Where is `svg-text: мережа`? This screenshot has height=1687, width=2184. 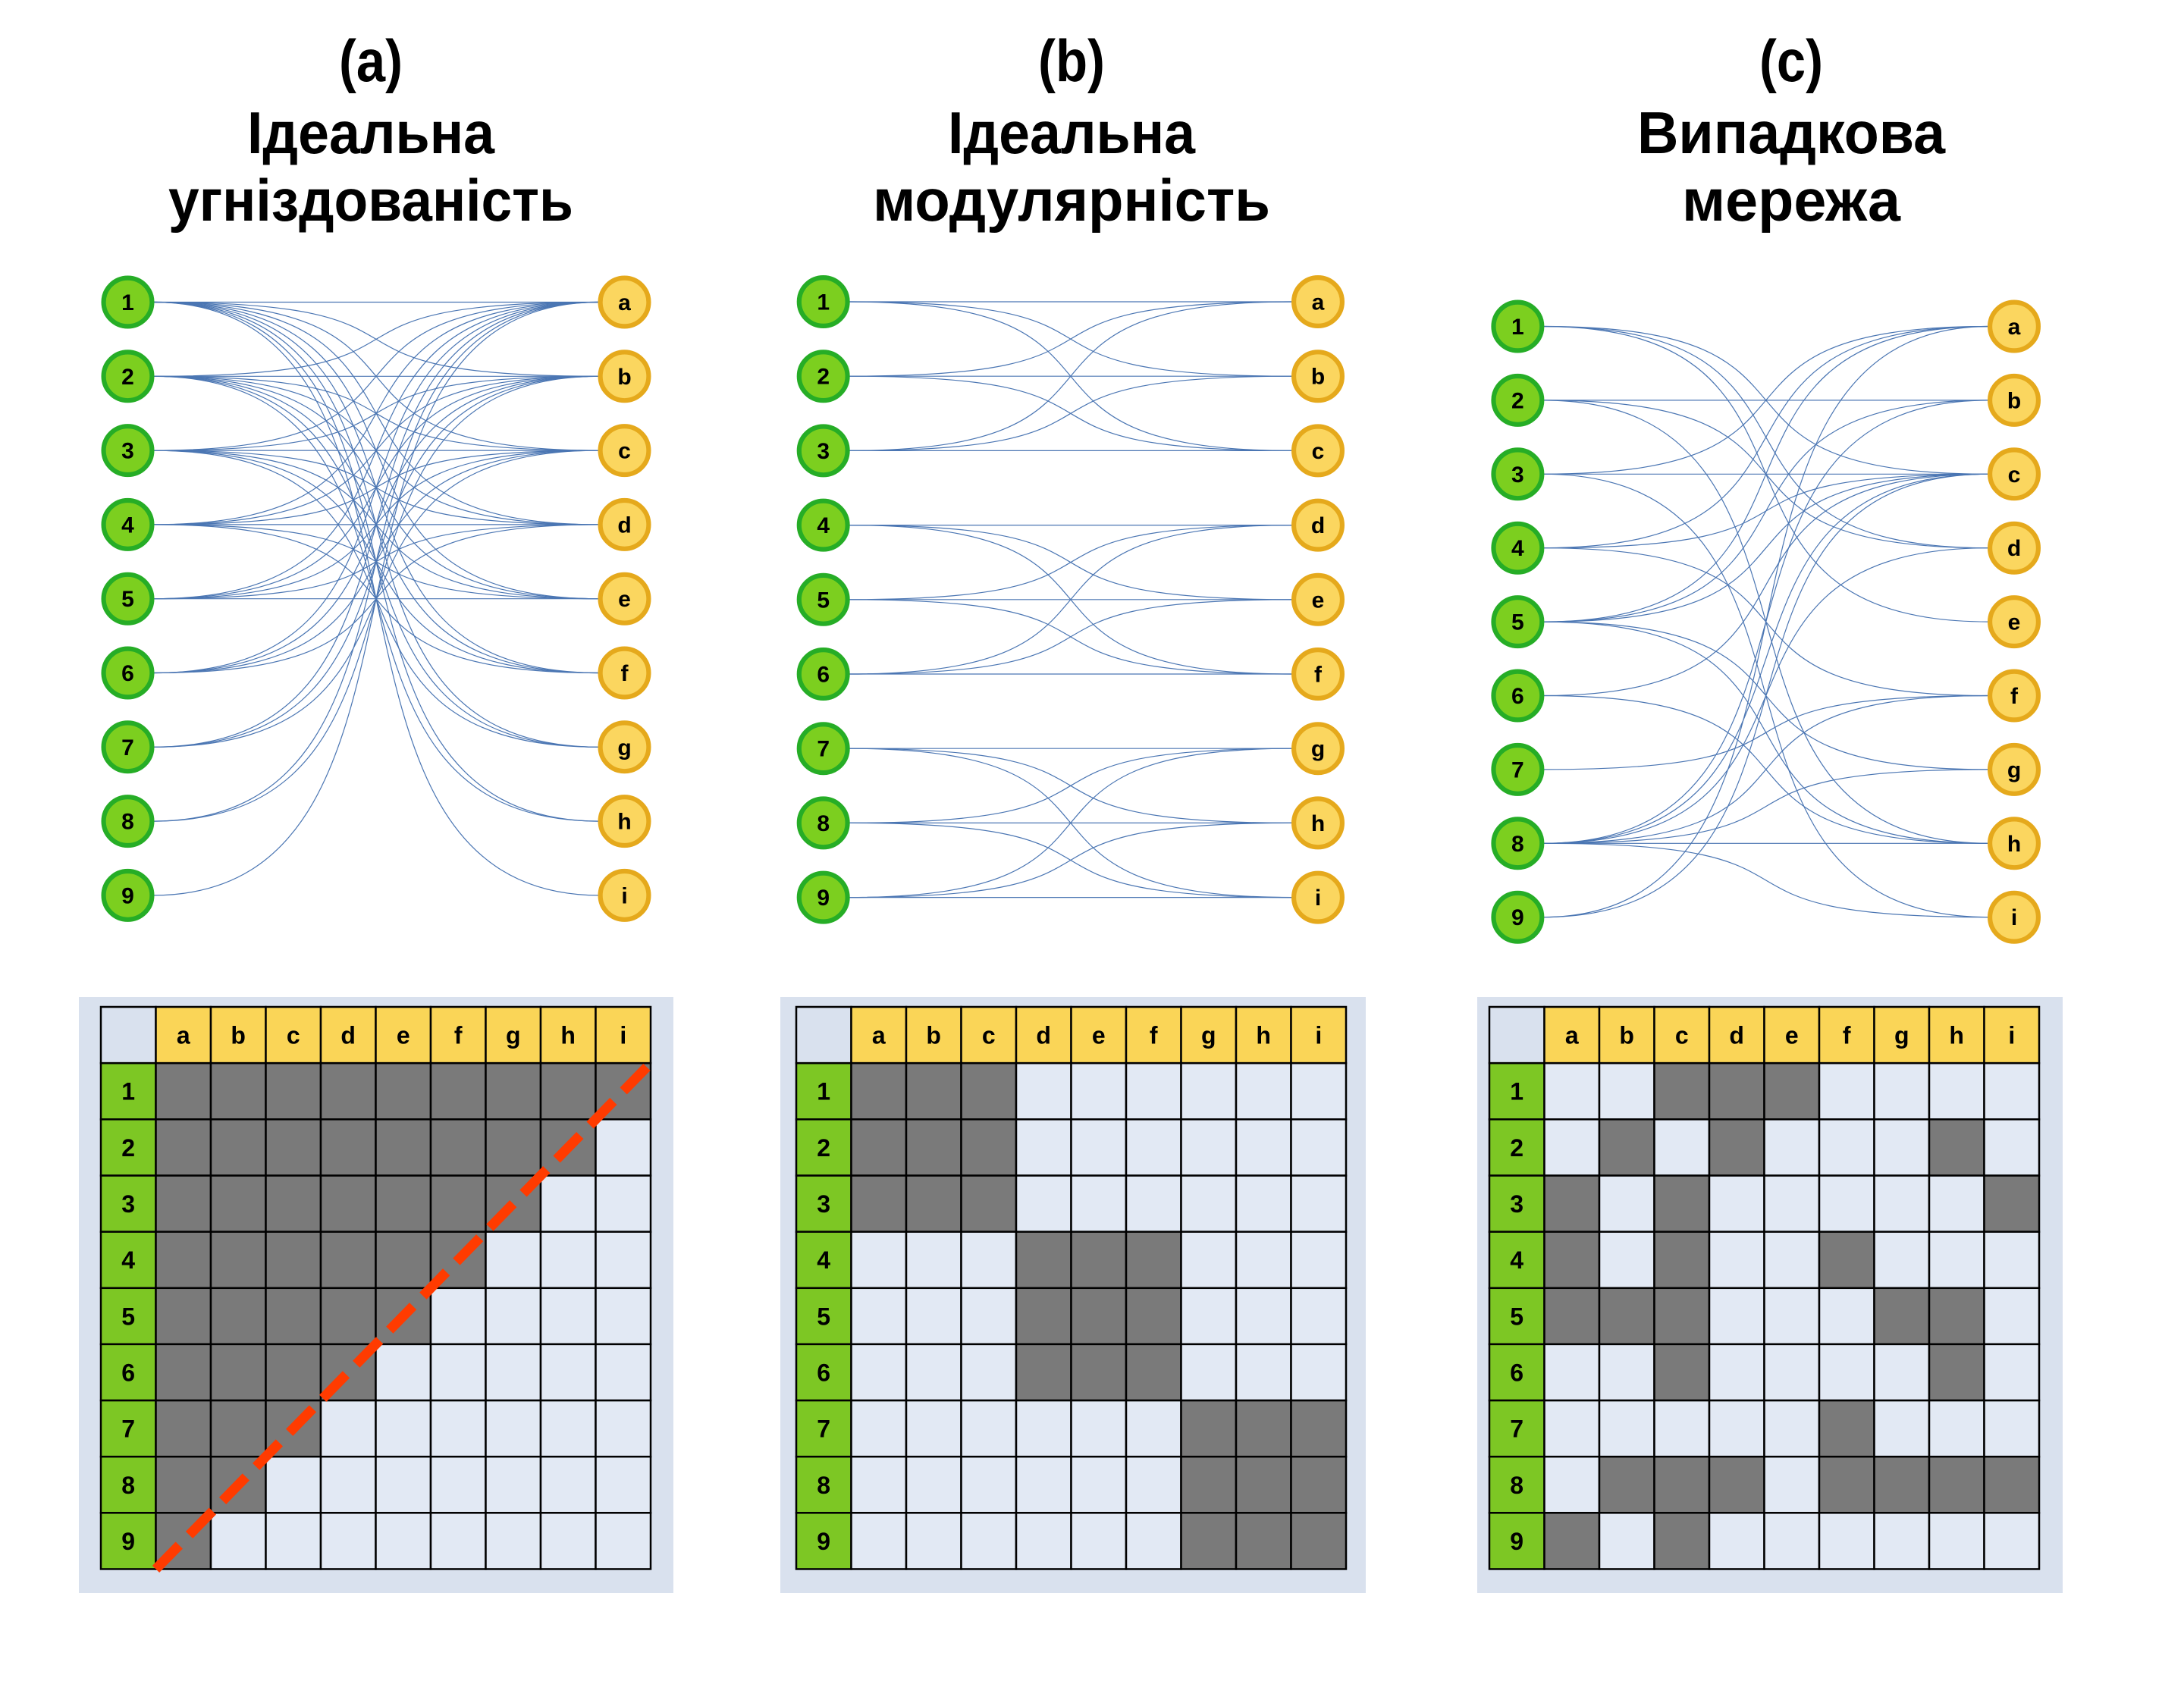
svg-text: мережа is located at coordinates (1791, 200).